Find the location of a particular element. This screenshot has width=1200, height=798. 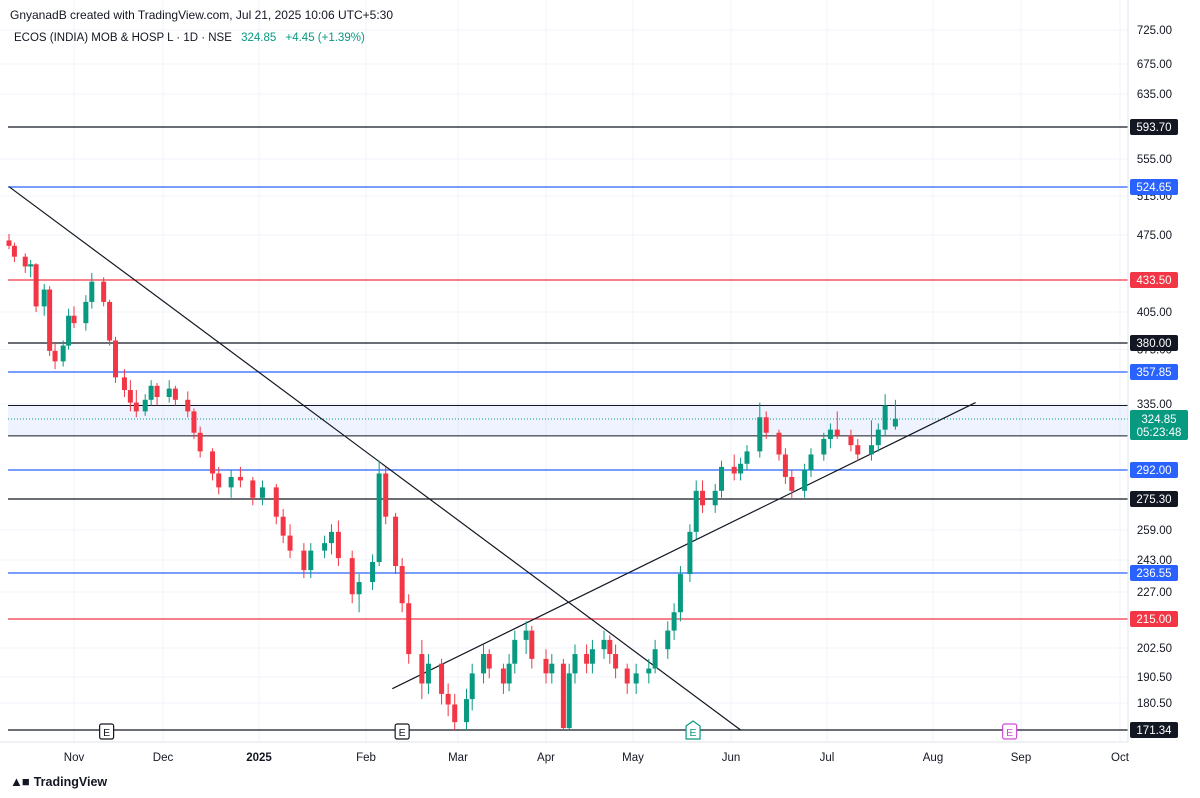

time-tick-label: Aug is located at coordinates (933, 758).